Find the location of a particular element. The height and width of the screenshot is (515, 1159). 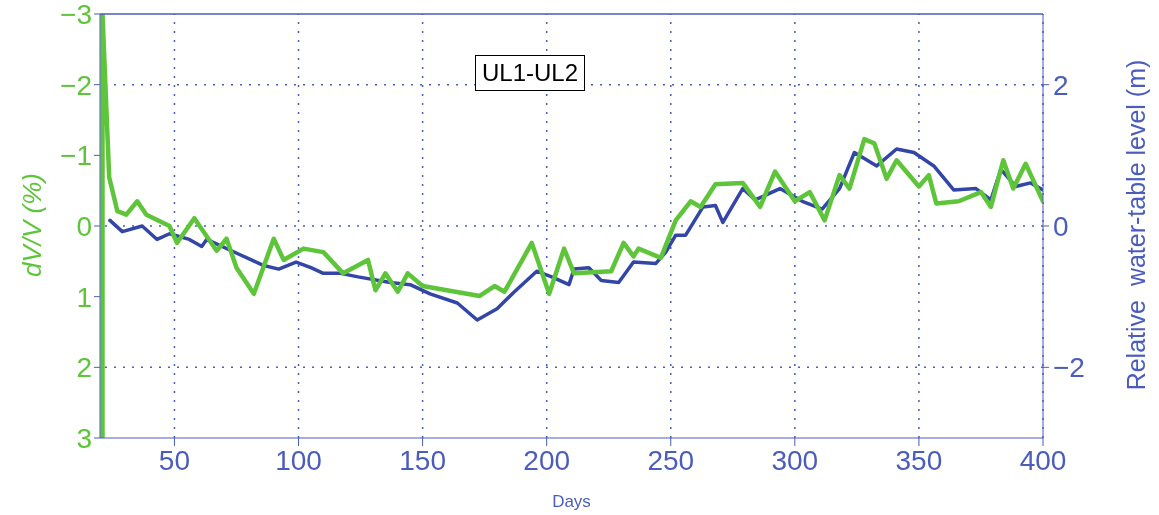

y-tick-label: 1 is located at coordinates (84, 297).